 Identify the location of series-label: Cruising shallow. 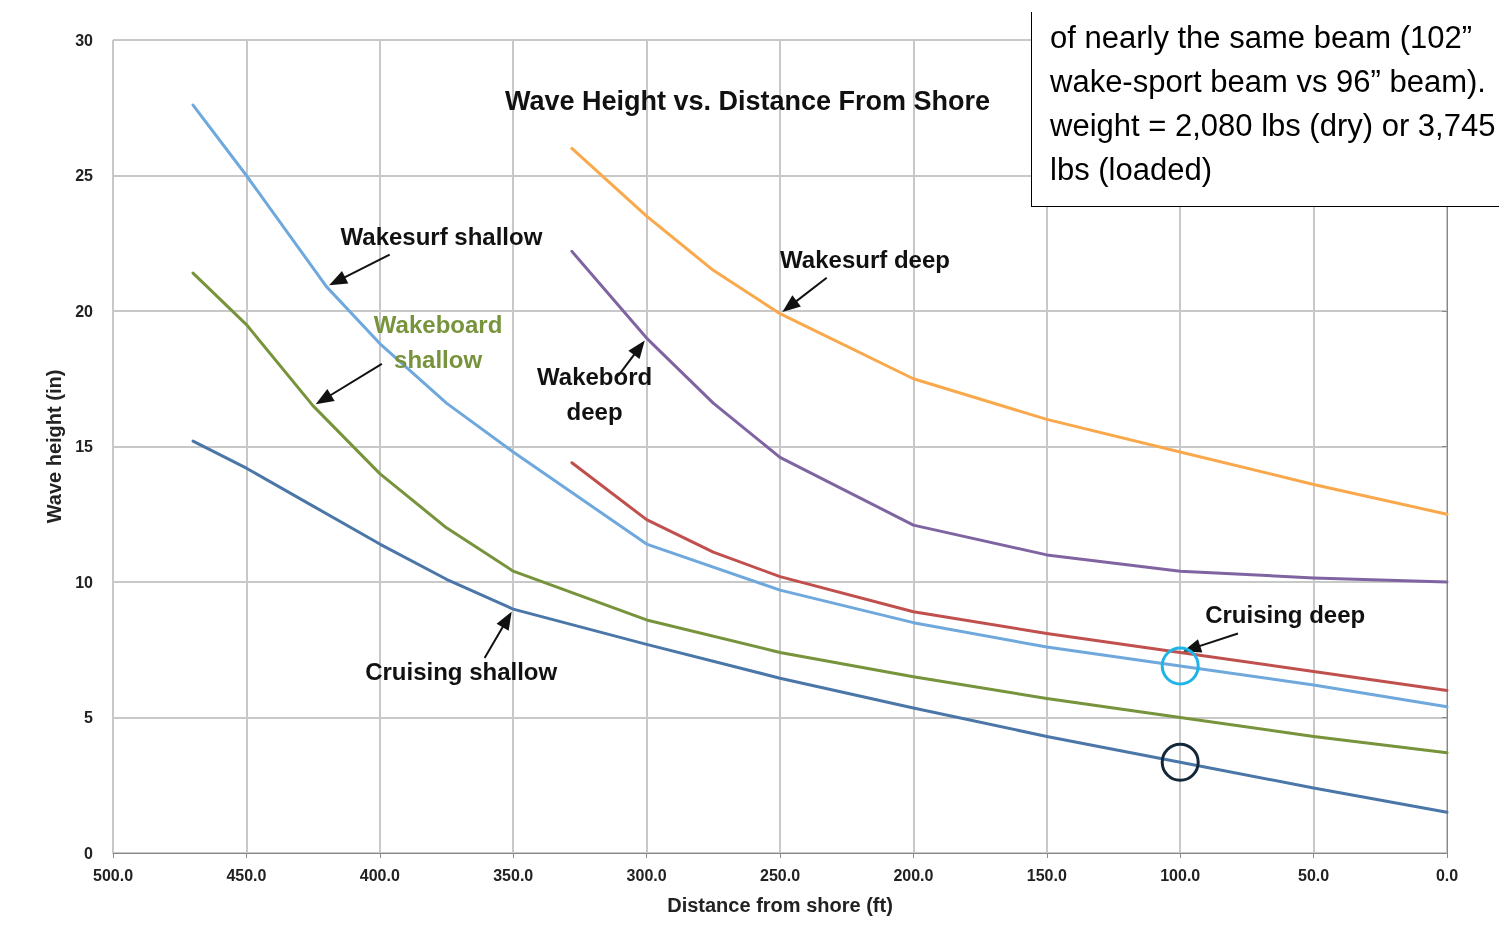
(461, 672).